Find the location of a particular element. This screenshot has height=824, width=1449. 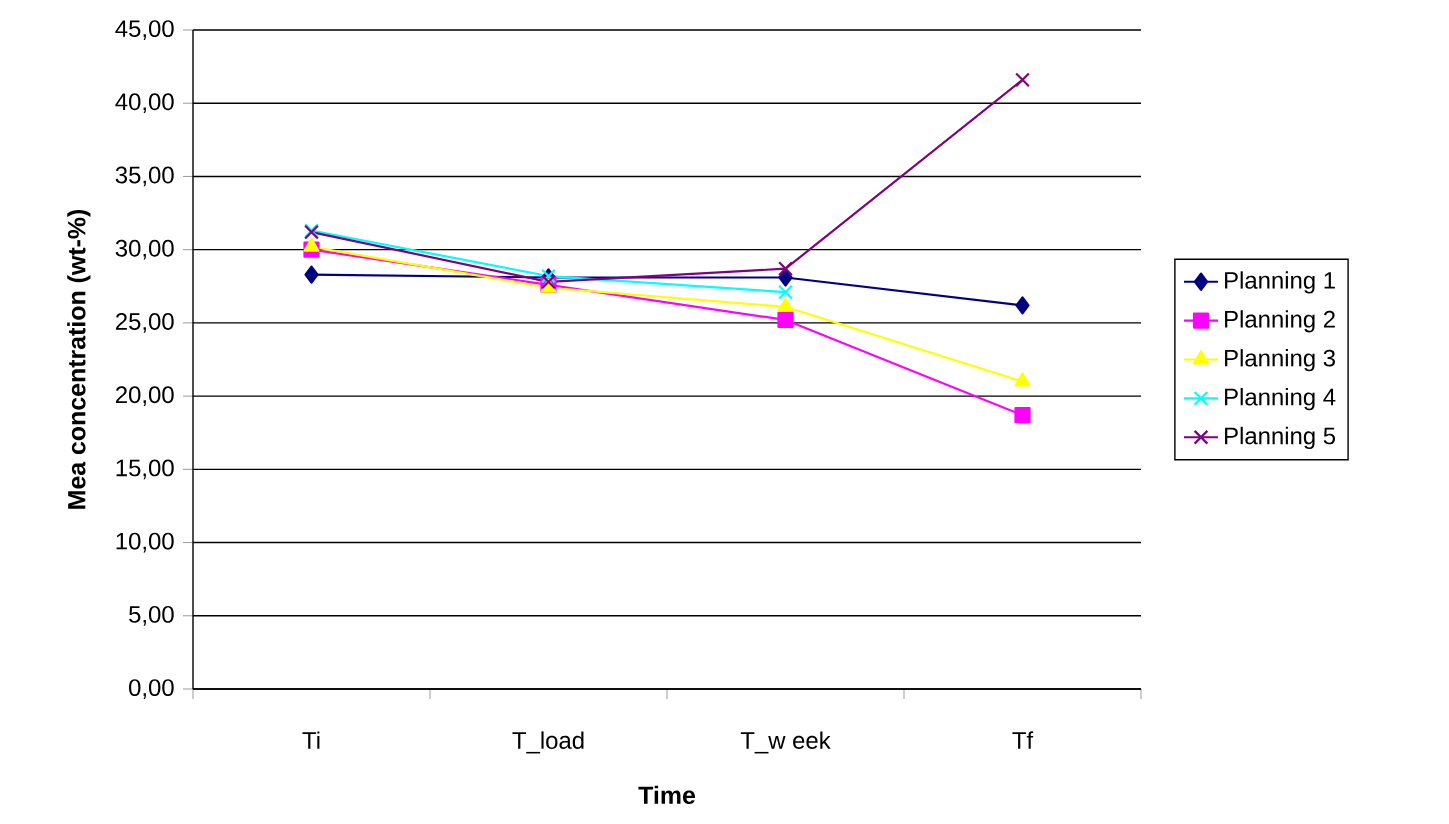

y-tick-label: 5,00 is located at coordinates (151, 615).